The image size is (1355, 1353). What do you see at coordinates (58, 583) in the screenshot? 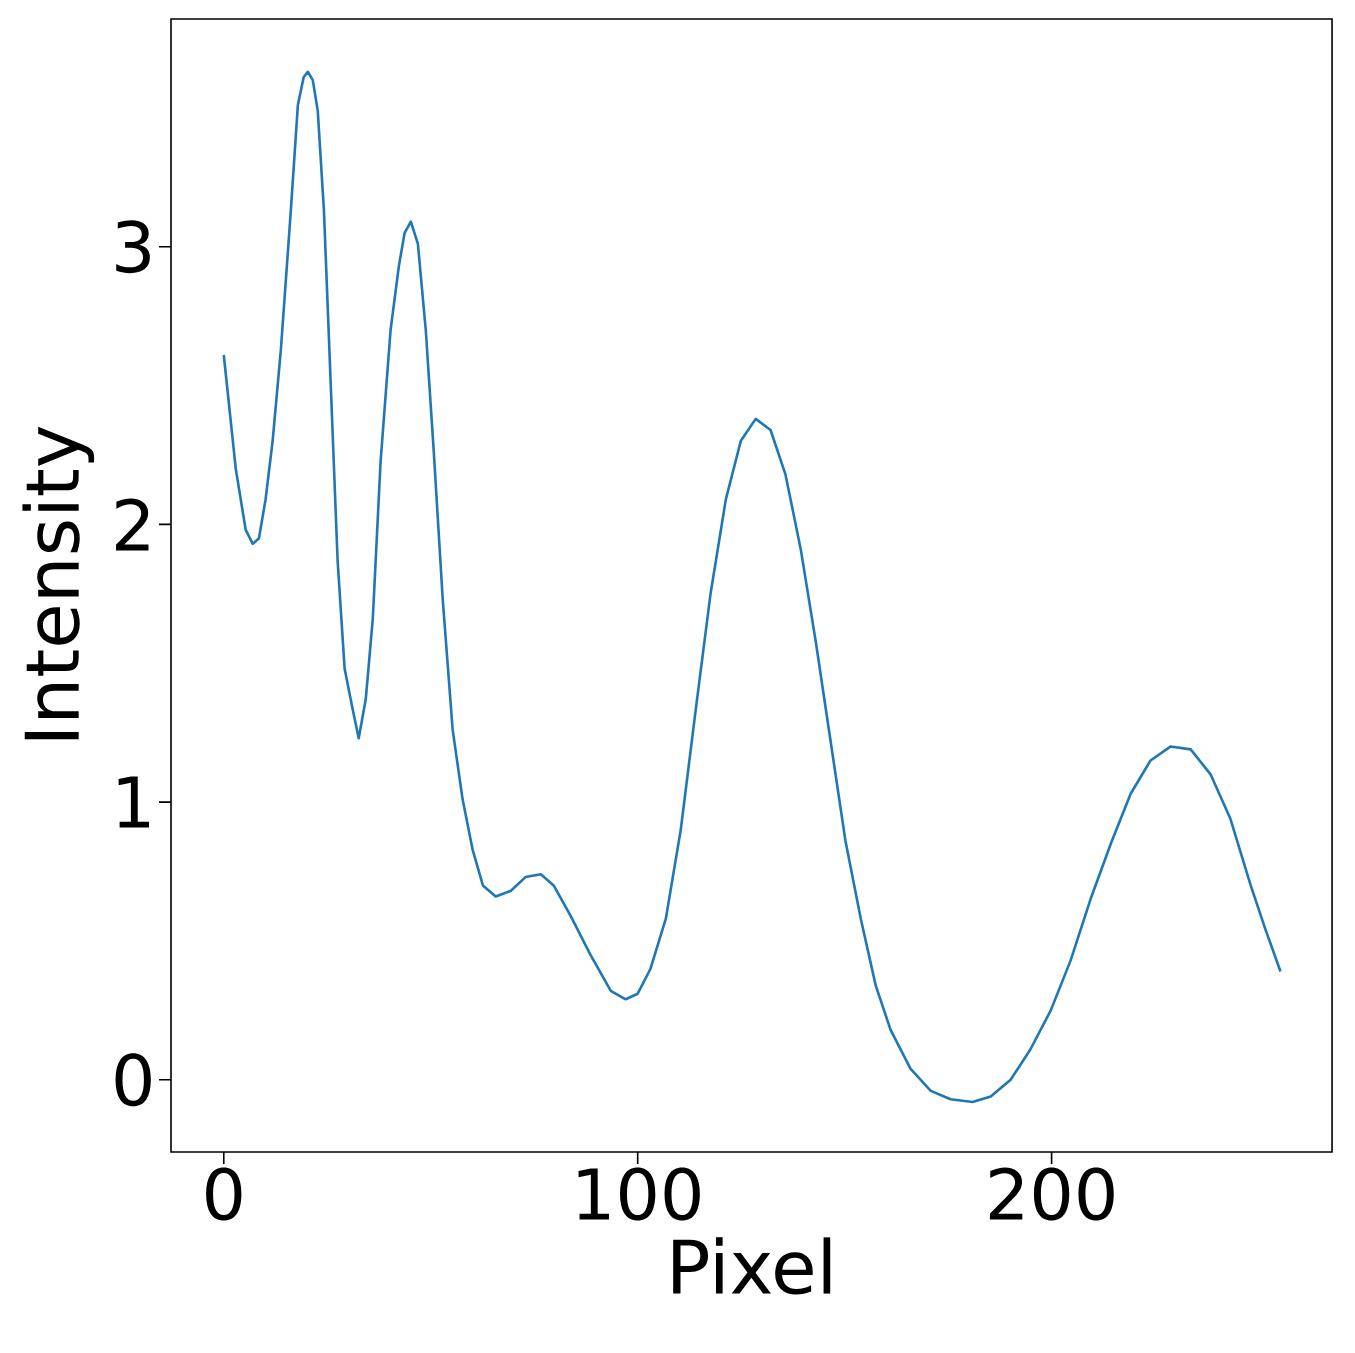
I see `y-axis-title: Intensity` at bounding box center [58, 583].